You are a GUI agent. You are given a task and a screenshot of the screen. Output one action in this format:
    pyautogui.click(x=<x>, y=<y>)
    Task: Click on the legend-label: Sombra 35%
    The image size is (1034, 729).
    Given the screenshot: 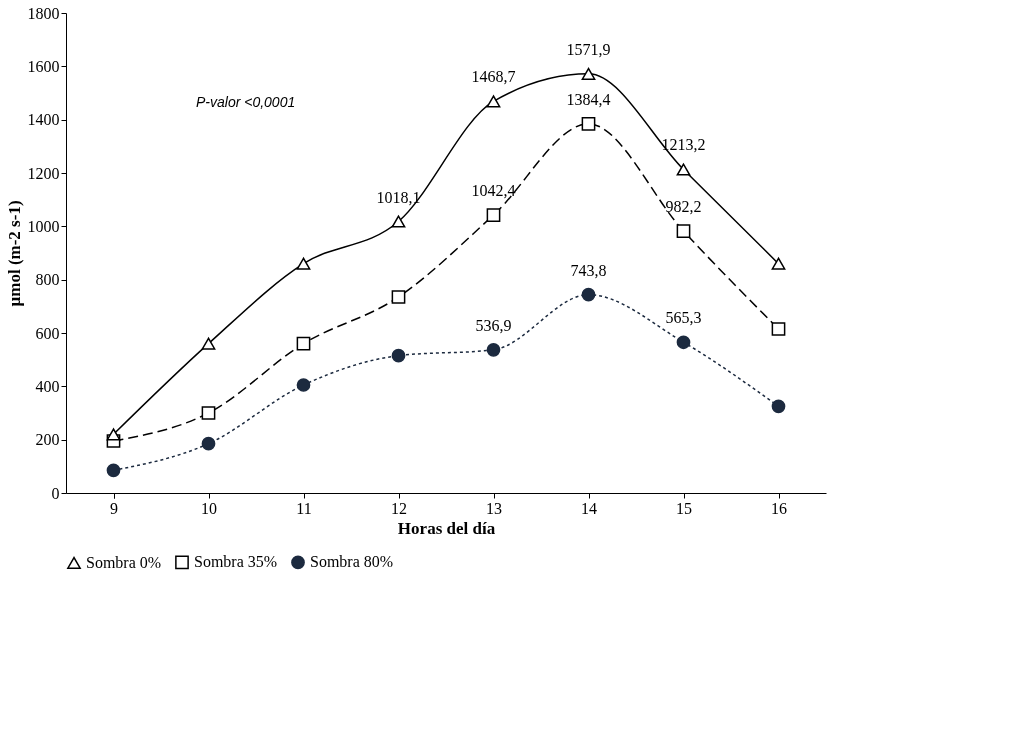 What is the action you would take?
    pyautogui.click(x=236, y=562)
    